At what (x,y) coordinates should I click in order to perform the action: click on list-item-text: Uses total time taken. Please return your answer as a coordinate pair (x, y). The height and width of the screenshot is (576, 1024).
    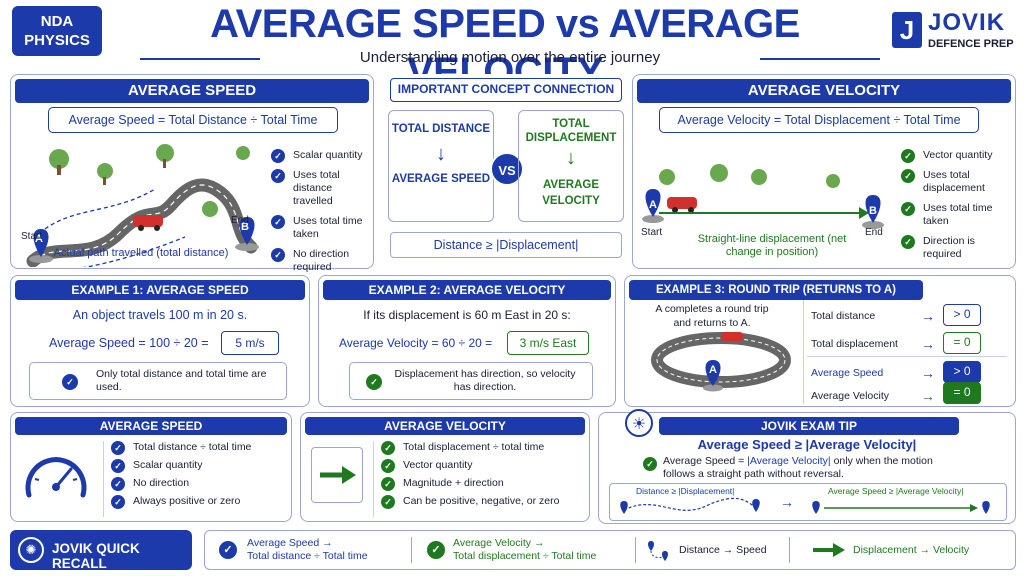
    Looking at the image, I should click on (328, 227).